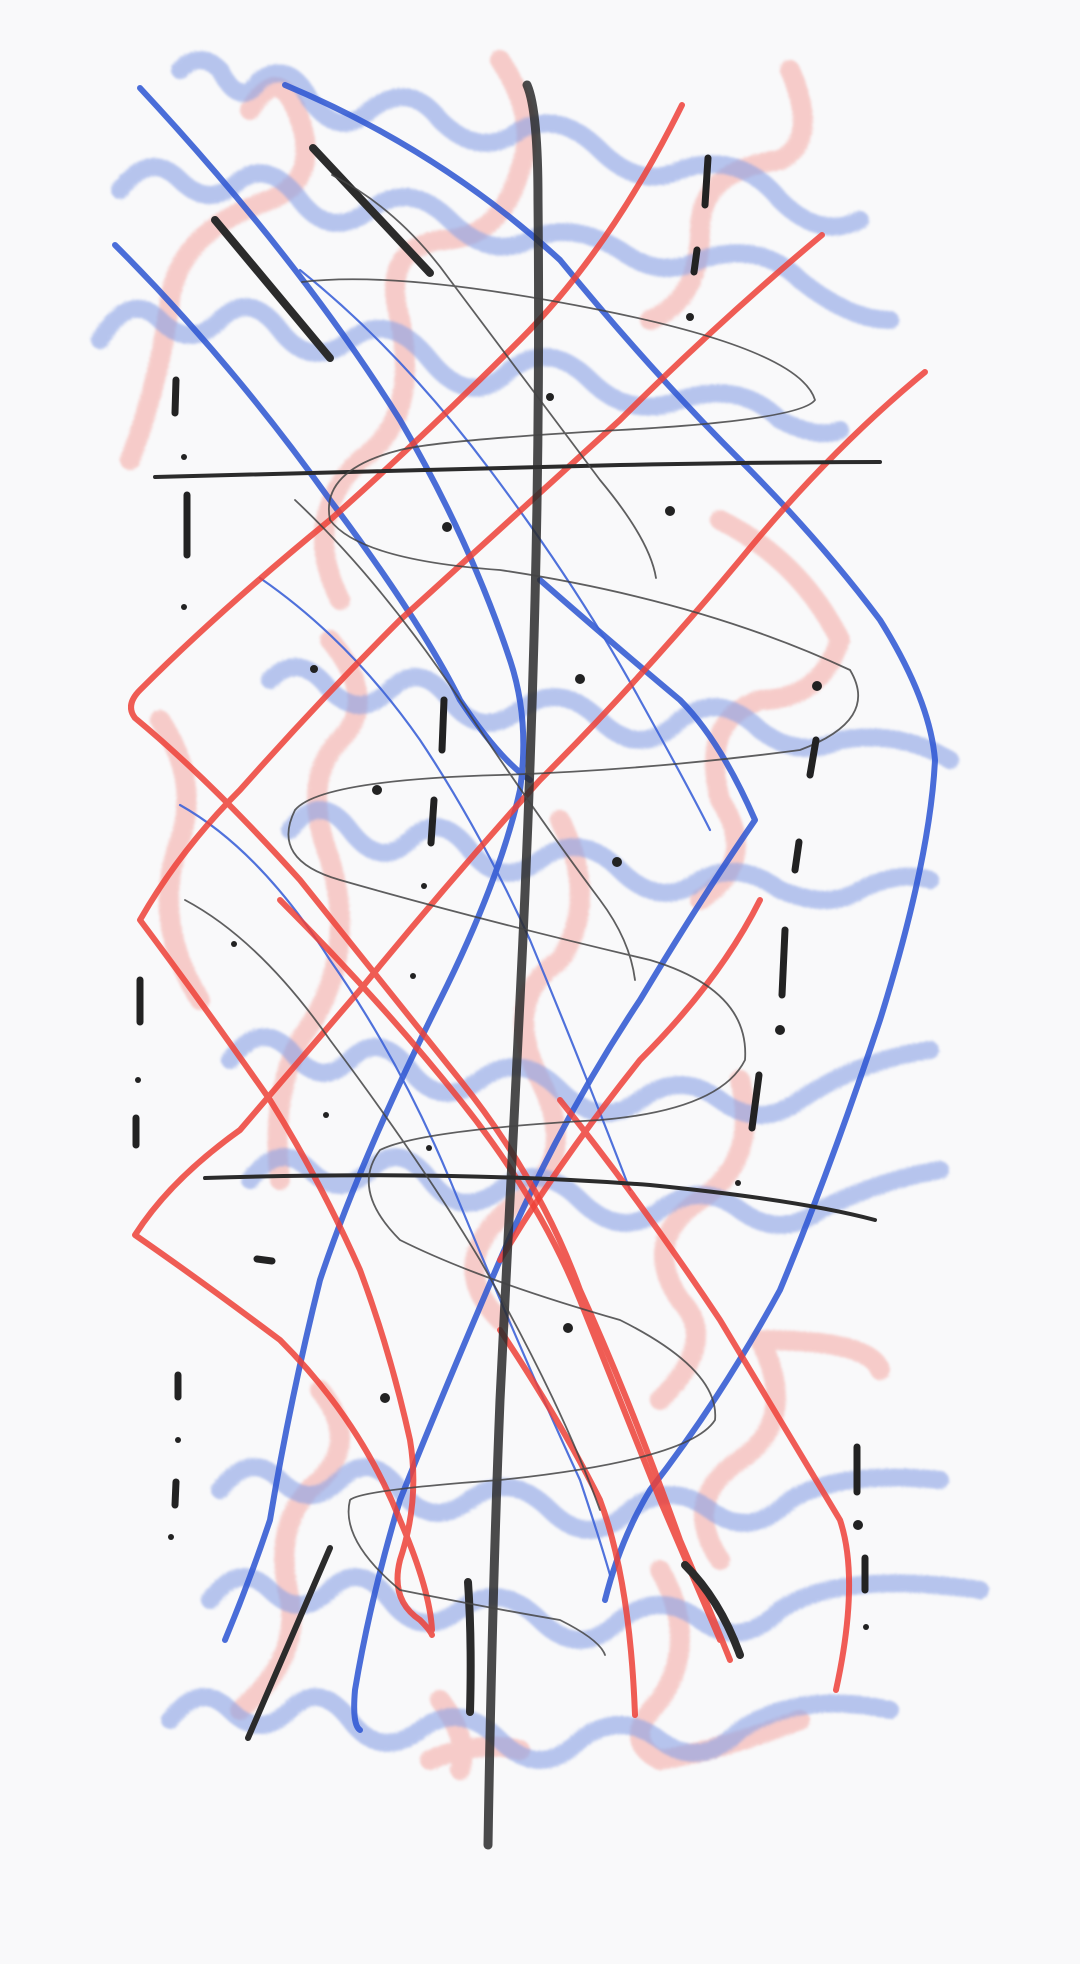 This screenshot has width=1080, height=1964. I want to click on blue-pen-line, so click(322, 512).